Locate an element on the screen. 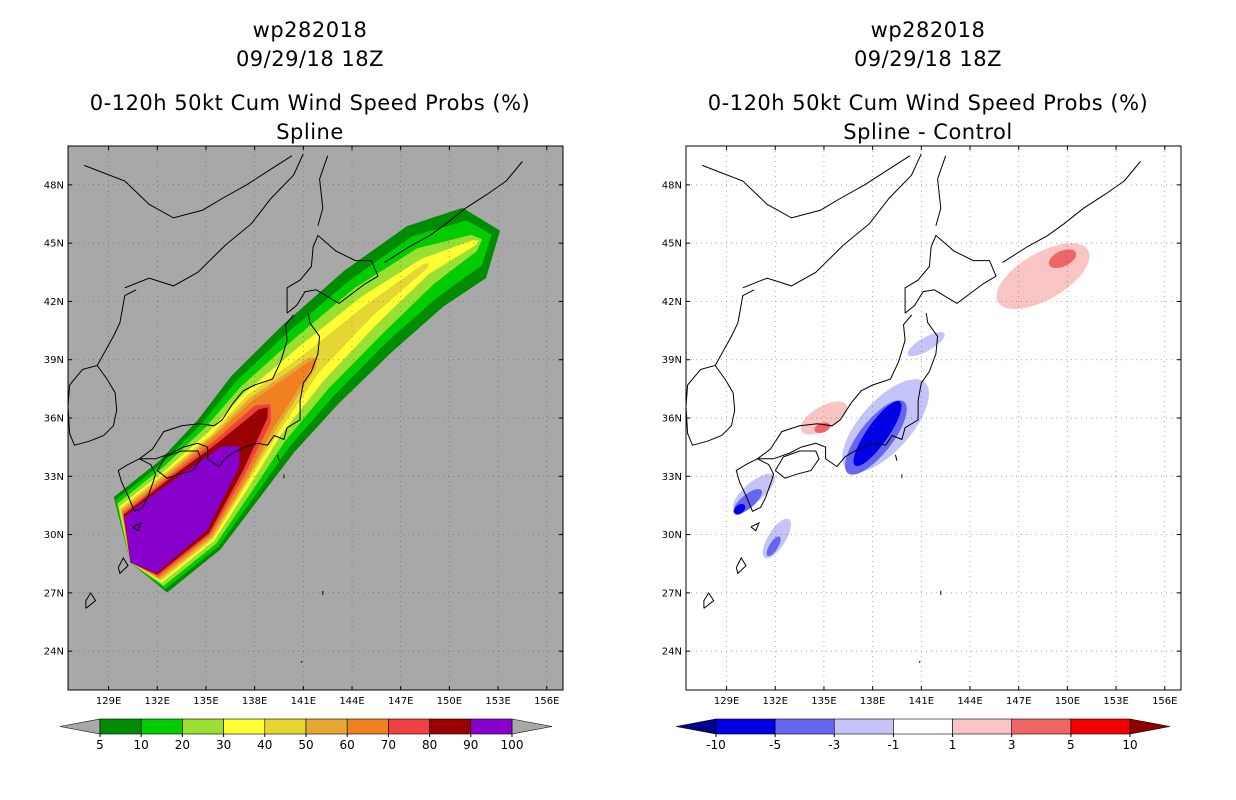  left-init-time: 09/29/18 18Z is located at coordinates (310, 59).